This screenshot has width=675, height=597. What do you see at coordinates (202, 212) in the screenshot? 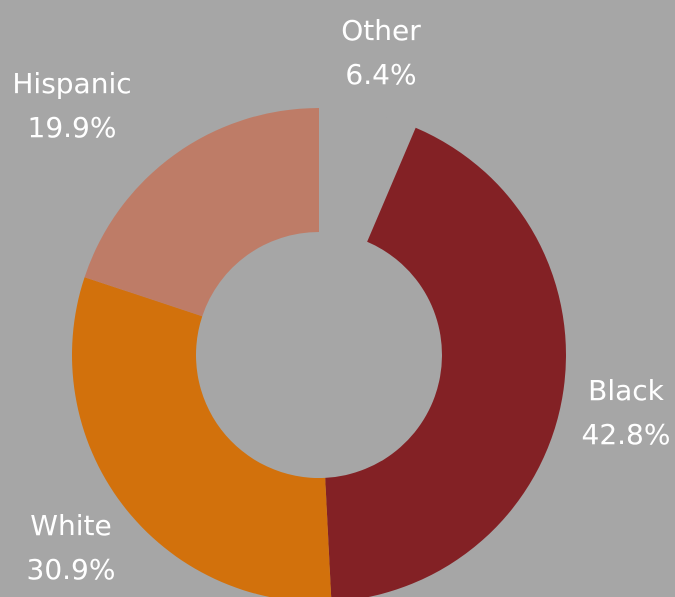
I see `slice-hispanic` at bounding box center [202, 212].